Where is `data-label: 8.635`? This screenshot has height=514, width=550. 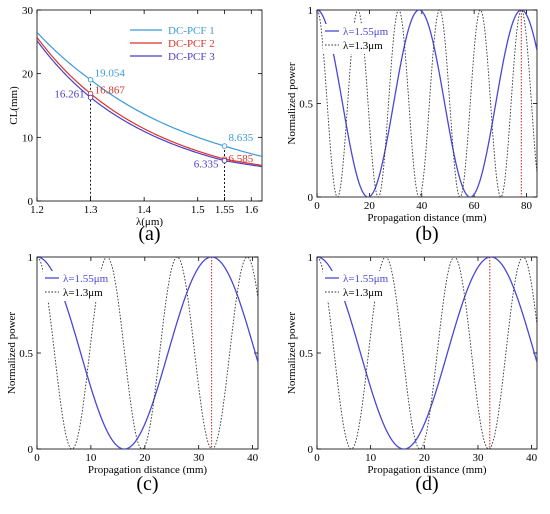 data-label: 8.635 is located at coordinates (241, 138).